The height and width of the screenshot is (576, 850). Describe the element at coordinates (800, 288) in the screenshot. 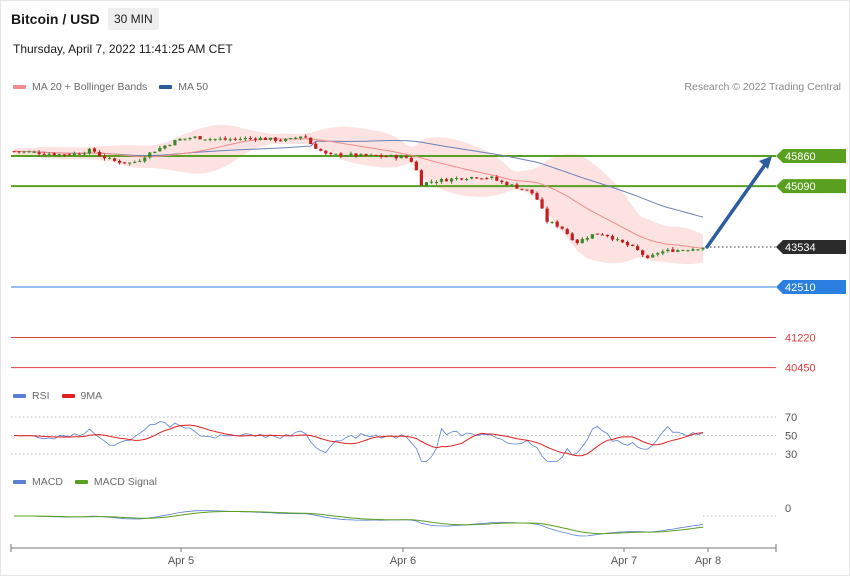

I see `level-label-42510: 42510` at that location.